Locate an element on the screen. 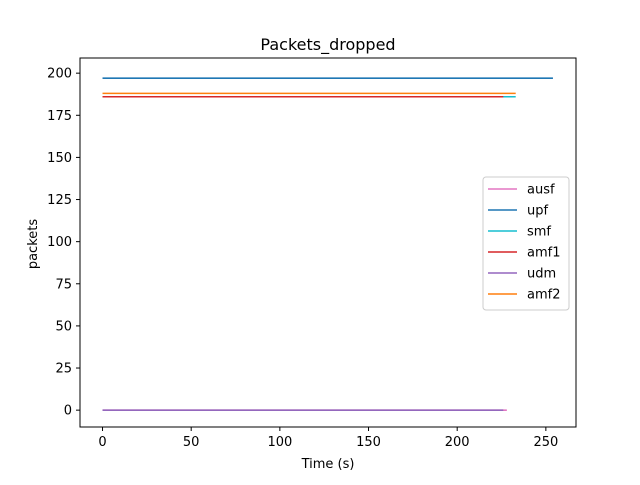 Image resolution: width=640 pixels, height=485 pixels. chart-title: Packets_dropped is located at coordinates (327, 45).